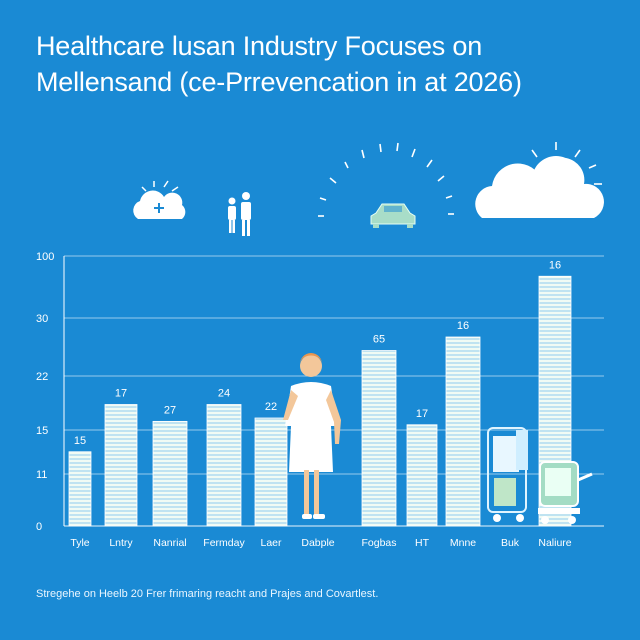 The height and width of the screenshot is (640, 640). What do you see at coordinates (393, 215) in the screenshot?
I see `car-icon` at bounding box center [393, 215].